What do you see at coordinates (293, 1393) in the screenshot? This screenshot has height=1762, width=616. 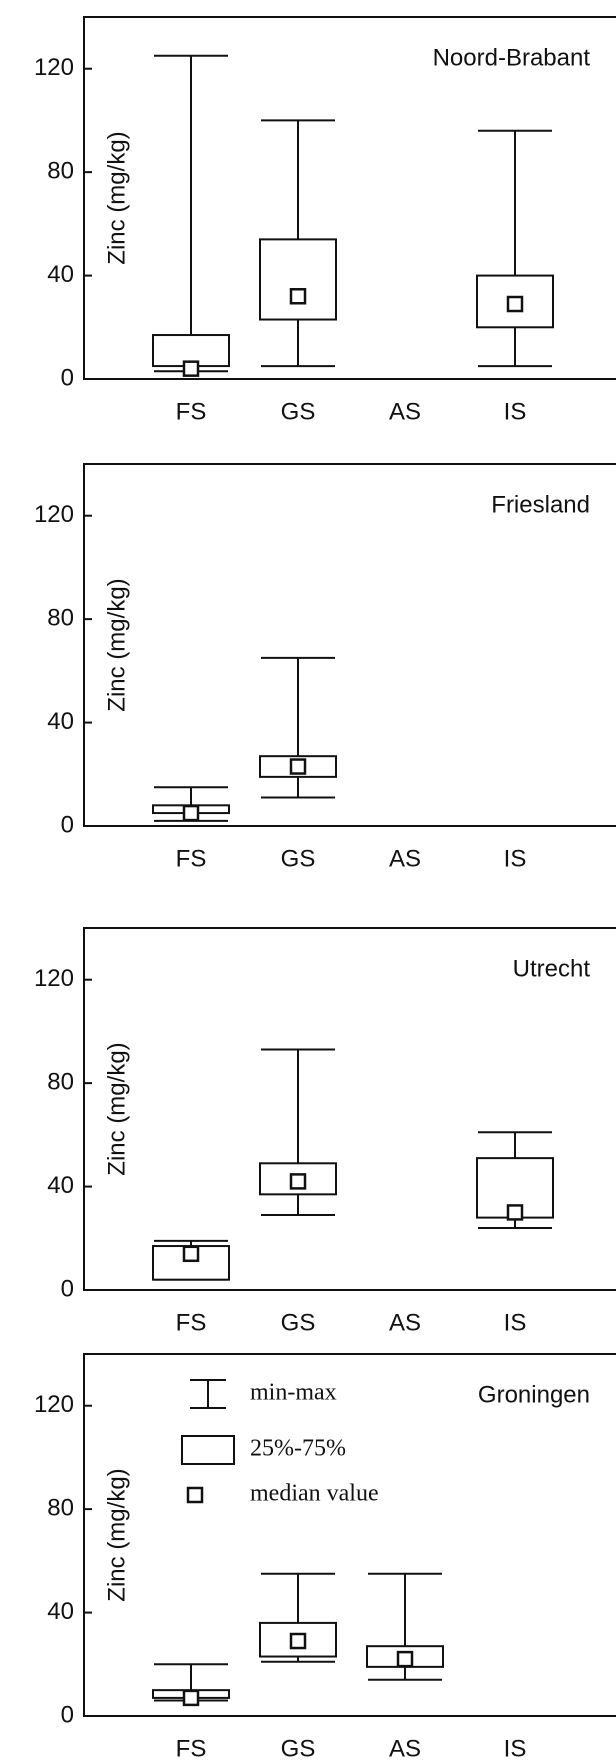 I see `legend-label: min-max` at bounding box center [293, 1393].